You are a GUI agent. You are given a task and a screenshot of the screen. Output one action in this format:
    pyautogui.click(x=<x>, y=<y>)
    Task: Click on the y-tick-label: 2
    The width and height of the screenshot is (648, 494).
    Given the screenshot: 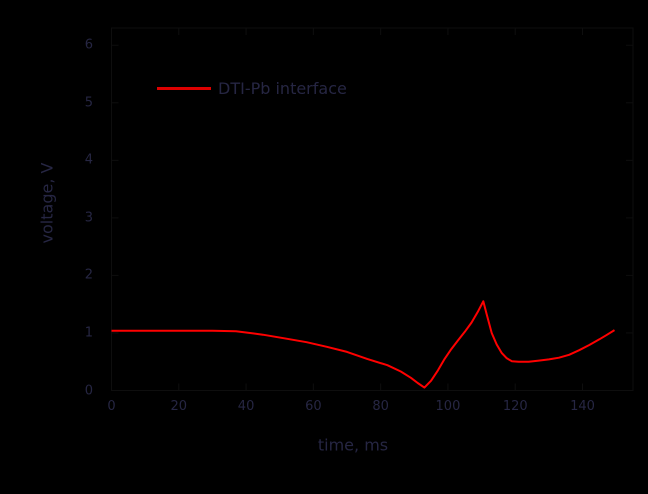 What is the action you would take?
    pyautogui.click(x=88, y=275)
    